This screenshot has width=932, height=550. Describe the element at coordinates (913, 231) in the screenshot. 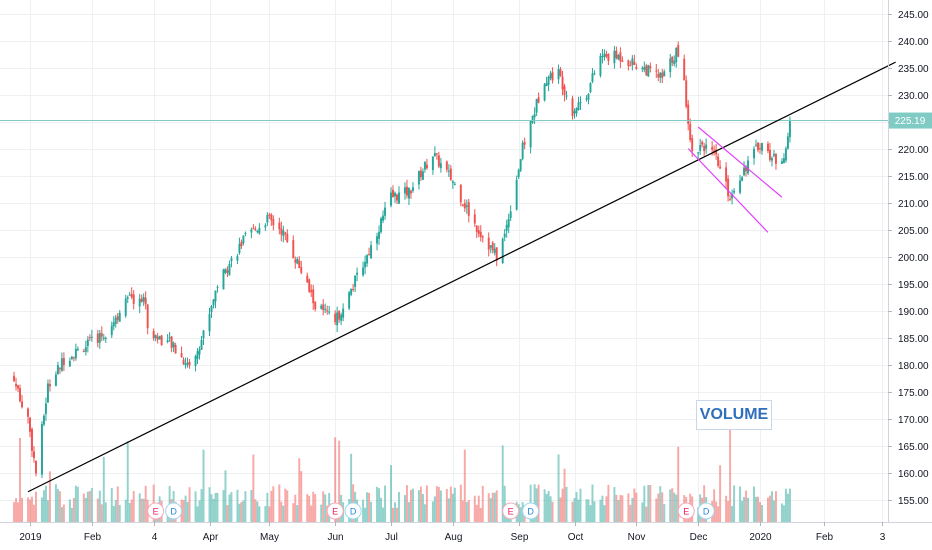

I see `y-tick-label: 205.00` at that location.